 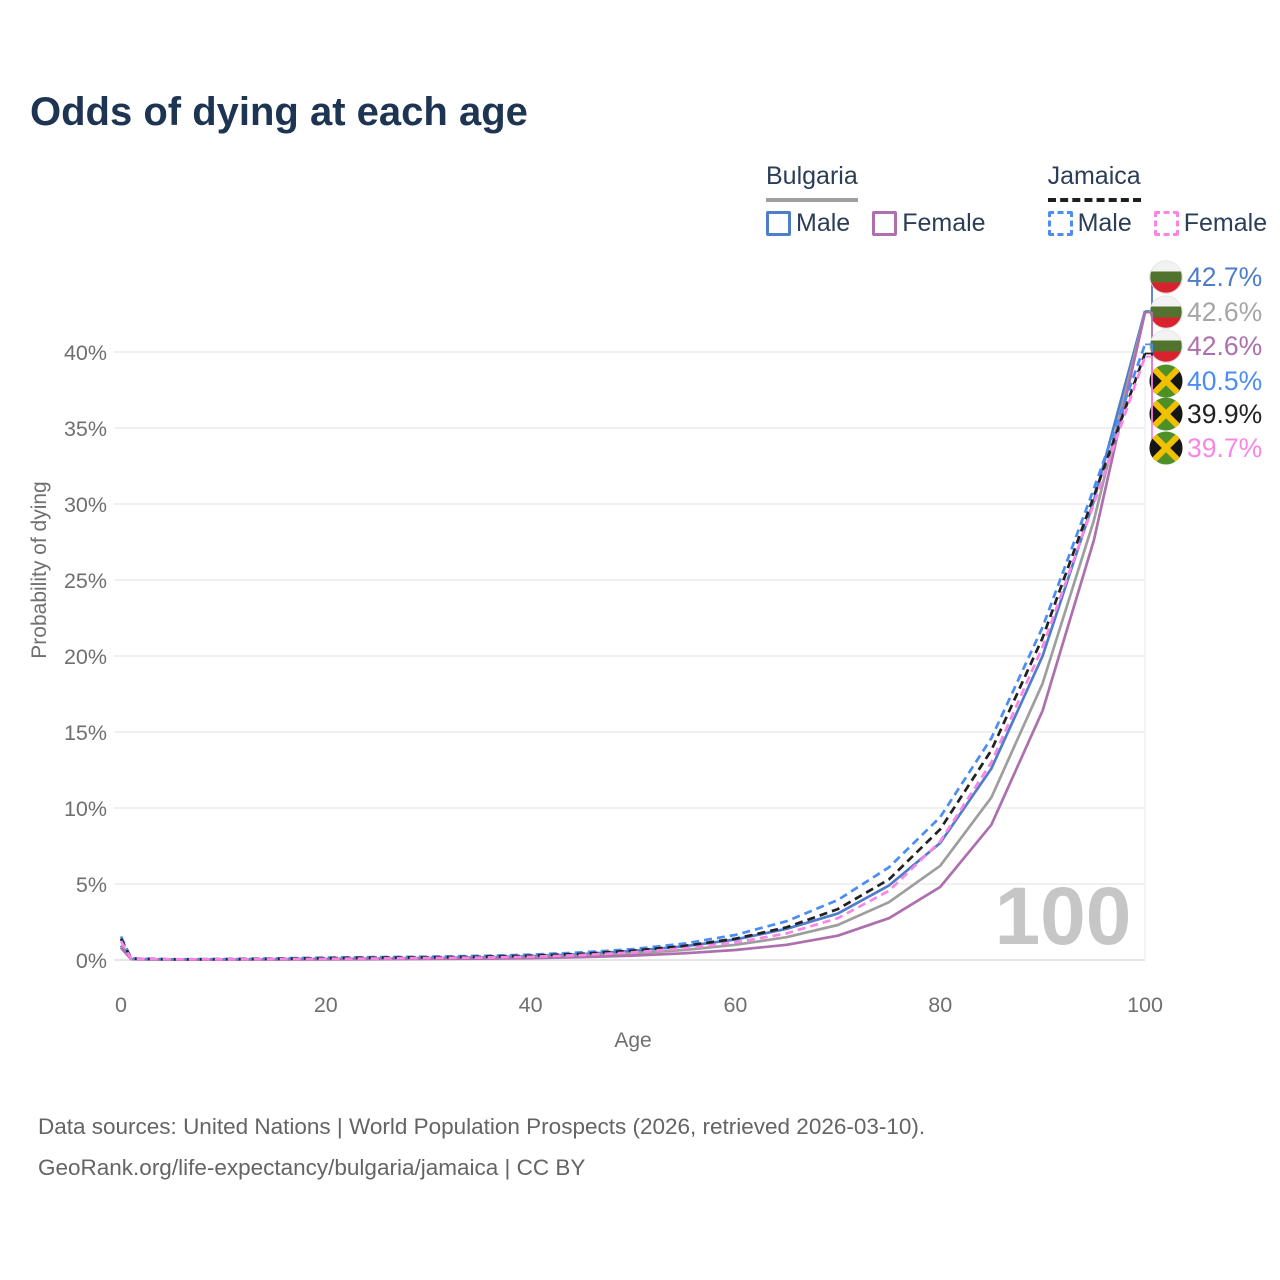 What do you see at coordinates (1224, 277) in the screenshot?
I see `end-label-bulgaria-male: 42.7%` at bounding box center [1224, 277].